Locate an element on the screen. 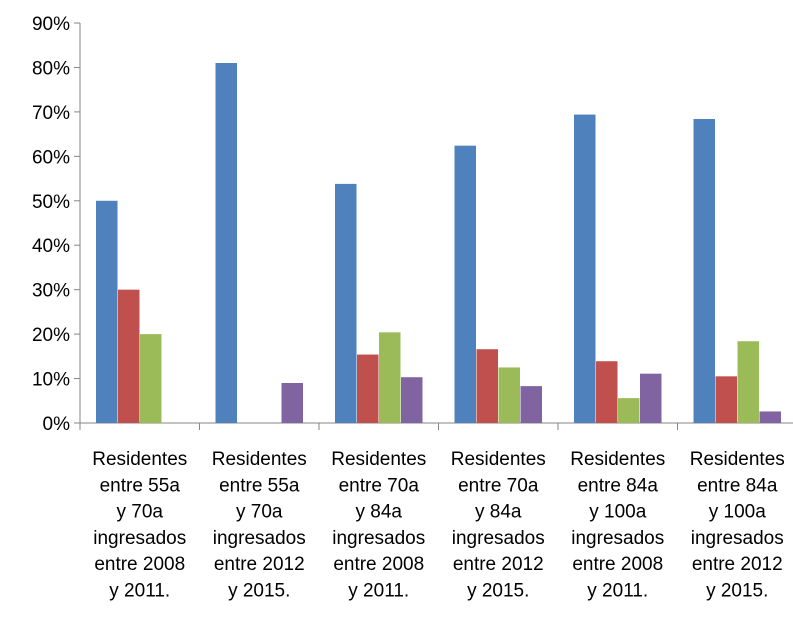 This screenshot has width=793, height=639. y-tick-label: 0% is located at coordinates (57, 424).